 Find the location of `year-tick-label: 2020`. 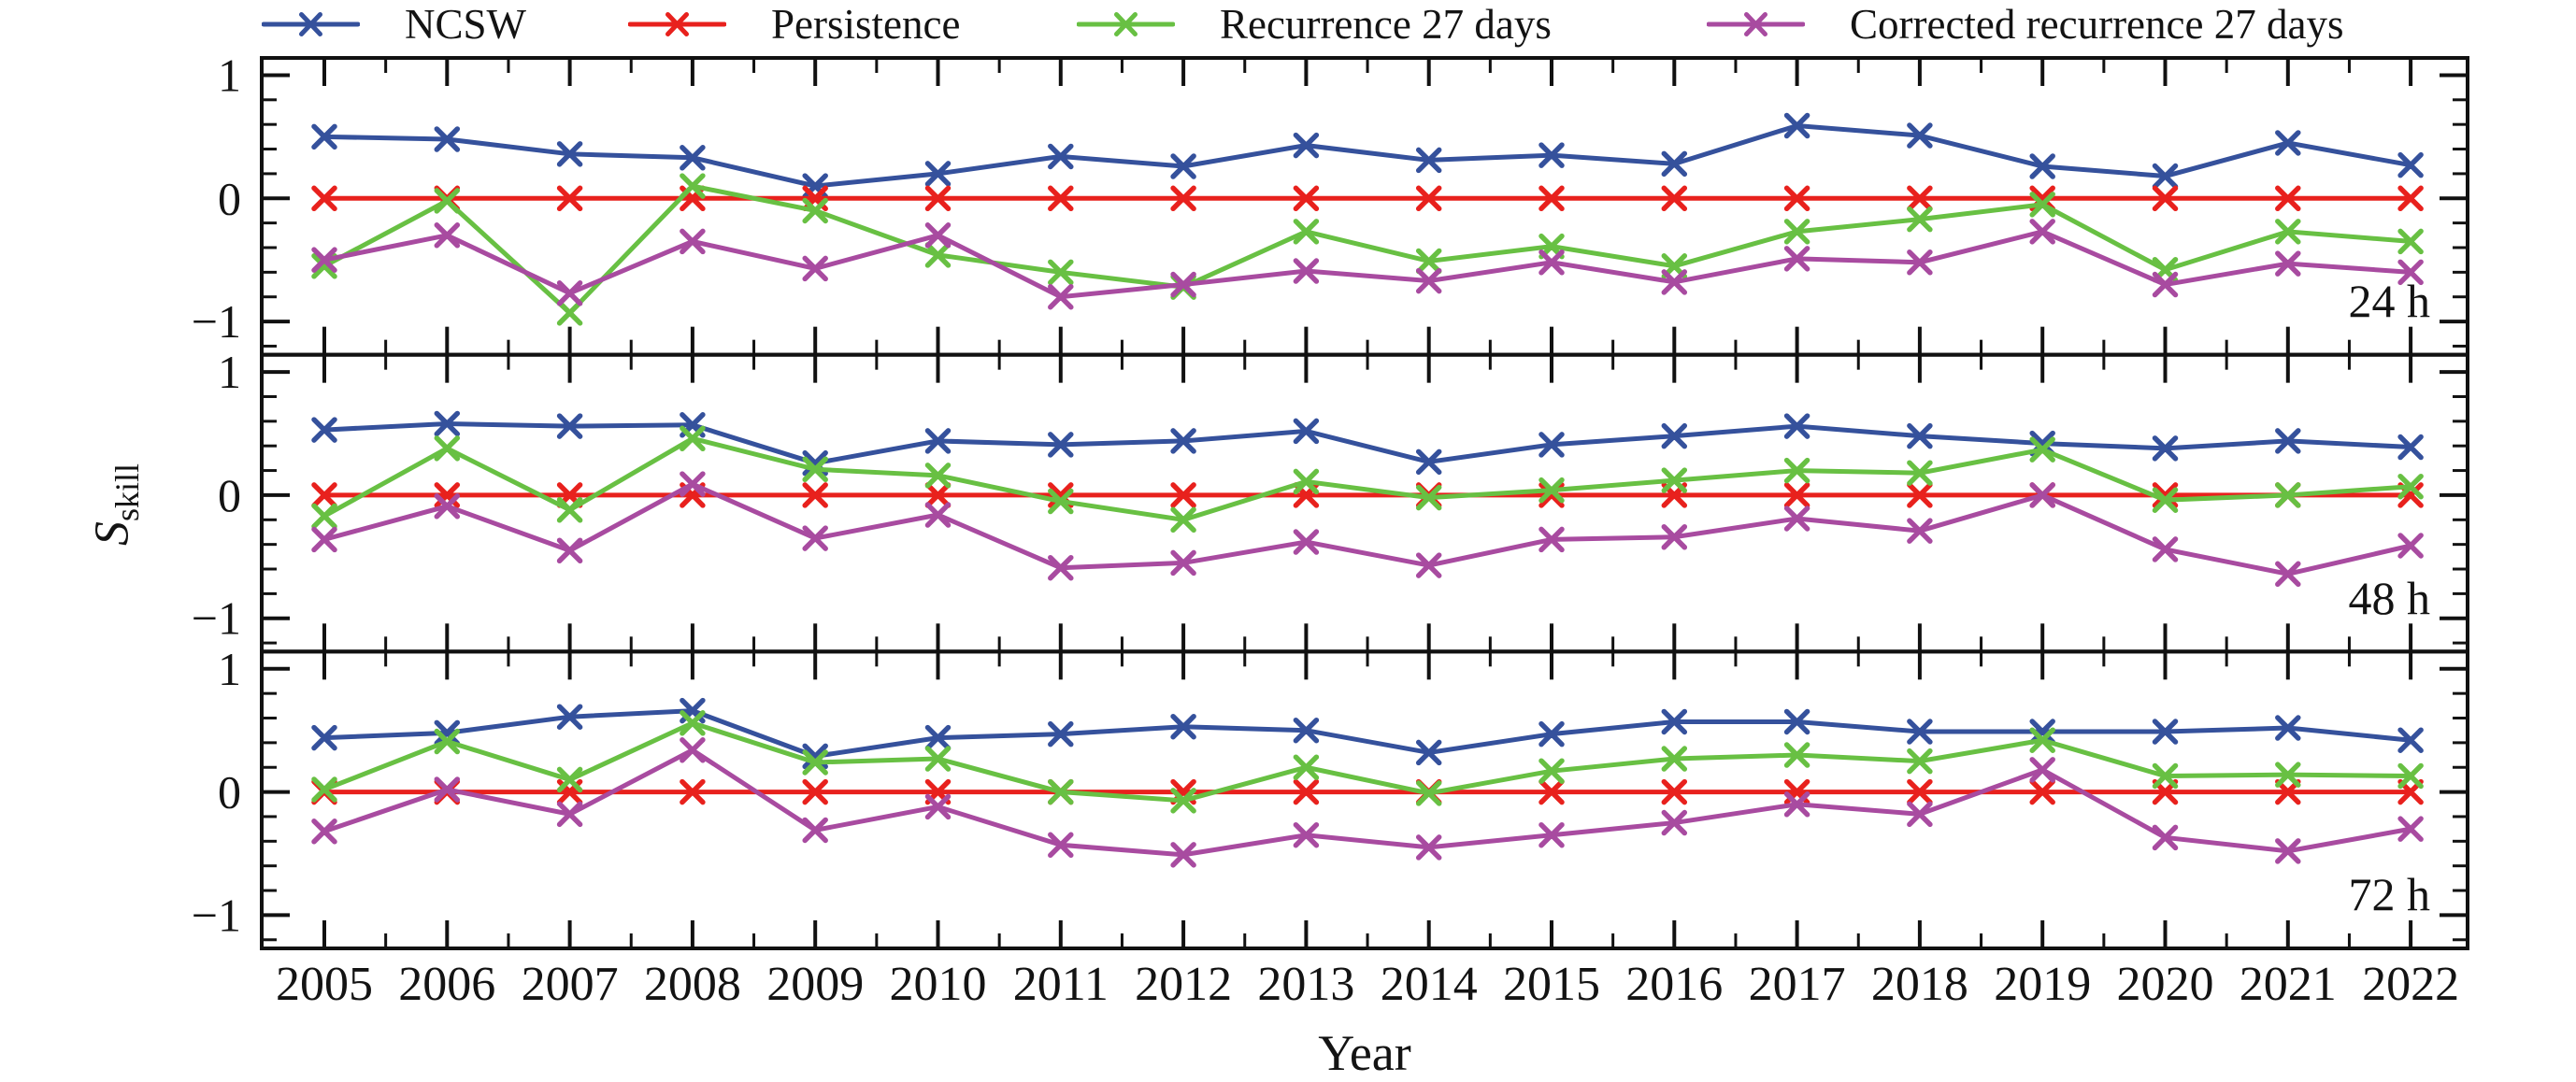

year-tick-label: 2020 is located at coordinates (2165, 984).